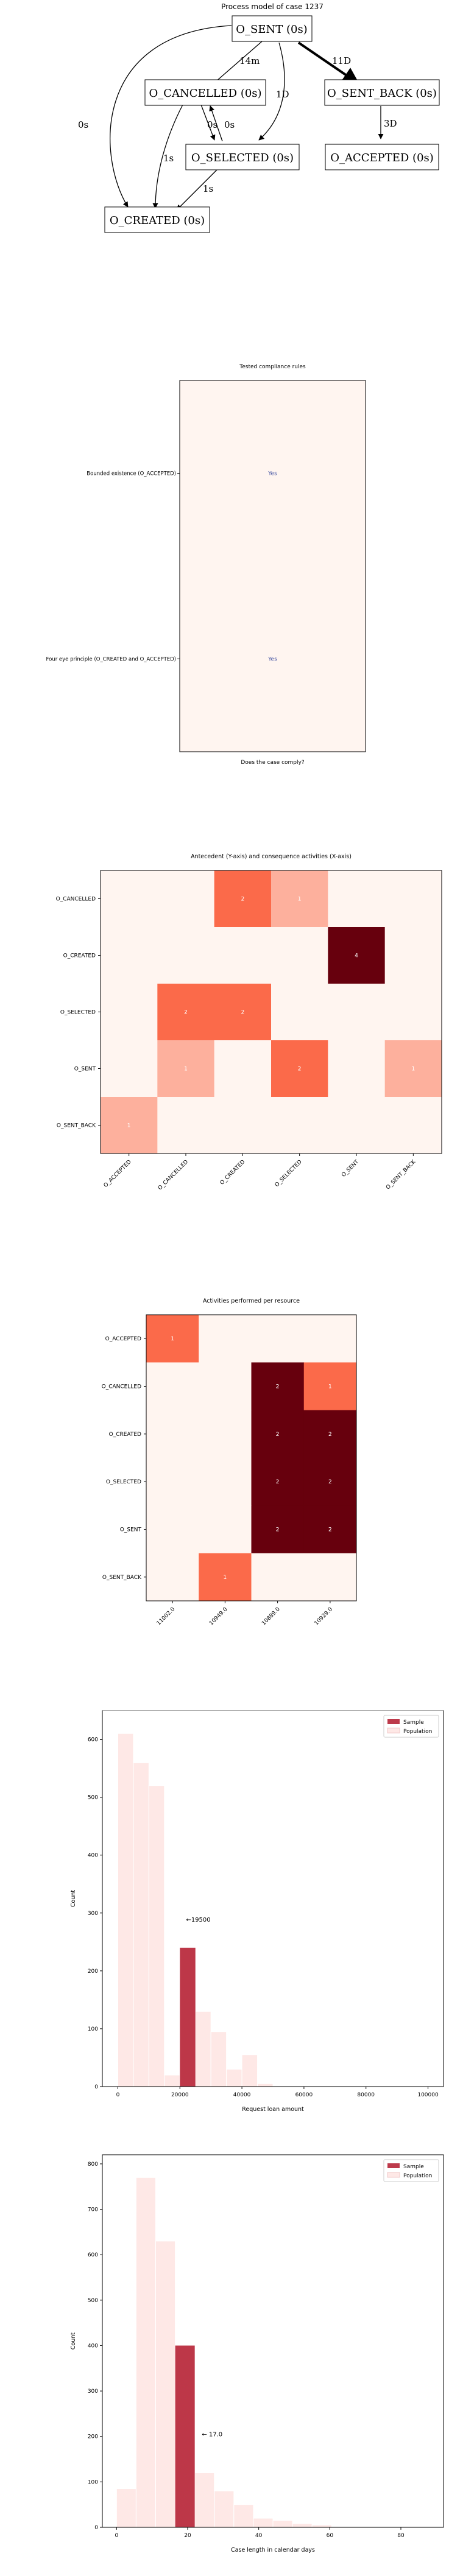  I want to click on edge-sent-cancelled, so click(236, 64).